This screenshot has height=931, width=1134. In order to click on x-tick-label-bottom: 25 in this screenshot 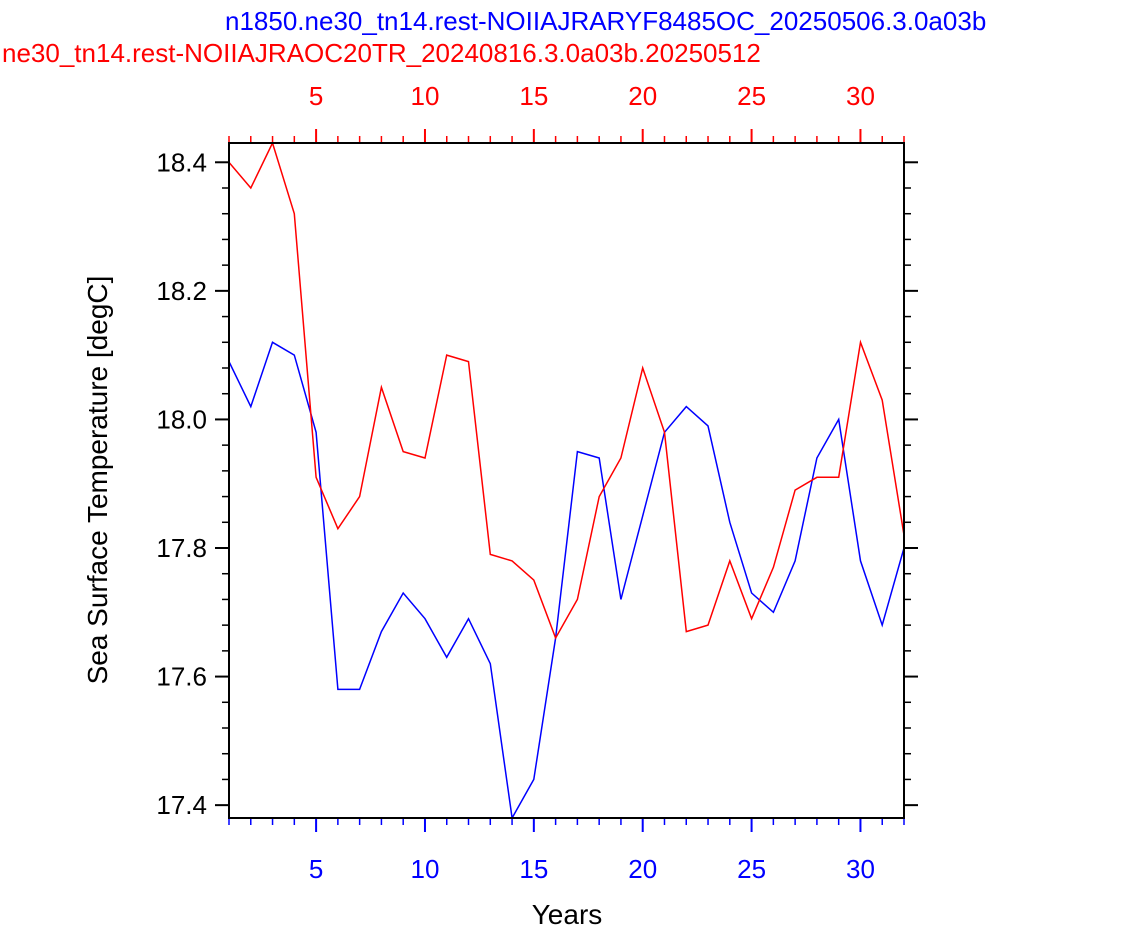, I will do `click(751, 869)`.